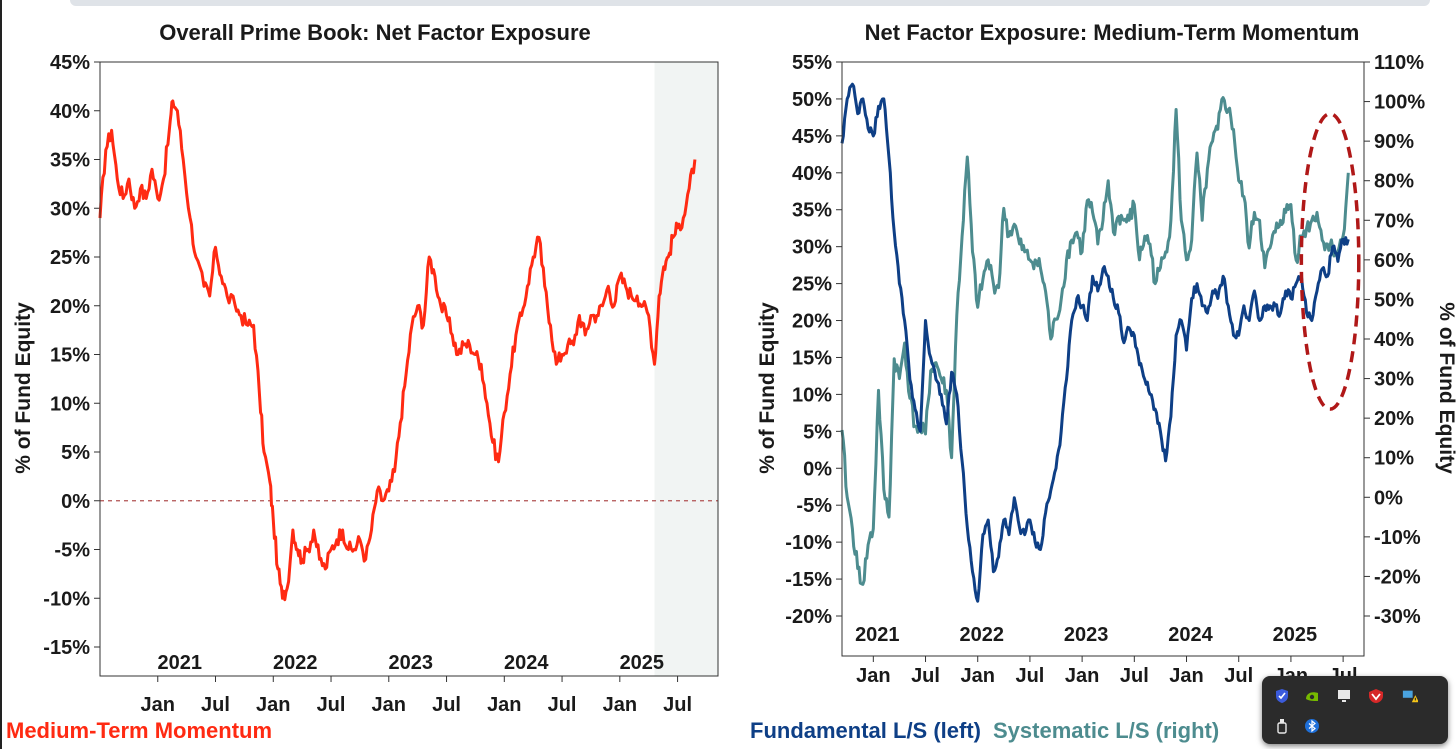 This screenshot has height=749, width=1456. What do you see at coordinates (865, 730) in the screenshot?
I see `legend-fundamental: Fundamental L/S (left)` at bounding box center [865, 730].